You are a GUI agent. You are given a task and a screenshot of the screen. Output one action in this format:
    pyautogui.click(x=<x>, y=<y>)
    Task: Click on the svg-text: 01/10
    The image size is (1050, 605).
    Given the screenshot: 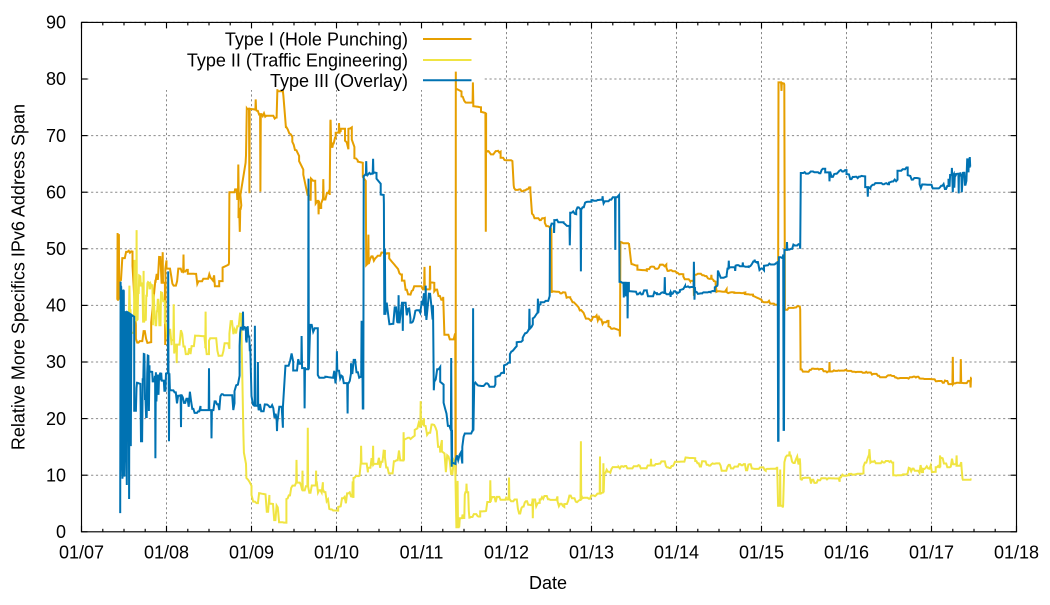 What is the action you would take?
    pyautogui.click(x=336, y=553)
    